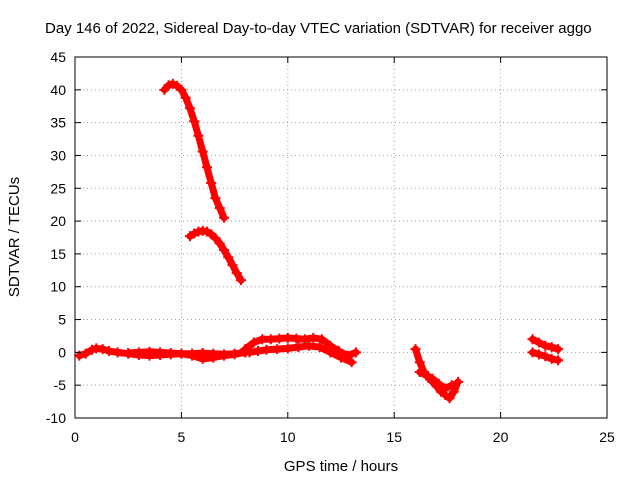 This screenshot has width=640, height=480. Describe the element at coordinates (501, 437) in the screenshot. I see `x-tick-label: 20` at that location.